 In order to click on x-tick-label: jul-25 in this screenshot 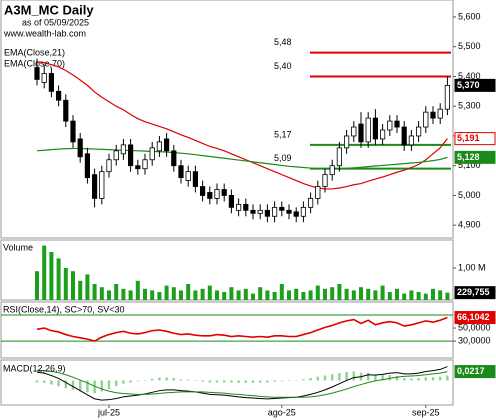, I will do `click(108, 412)`.